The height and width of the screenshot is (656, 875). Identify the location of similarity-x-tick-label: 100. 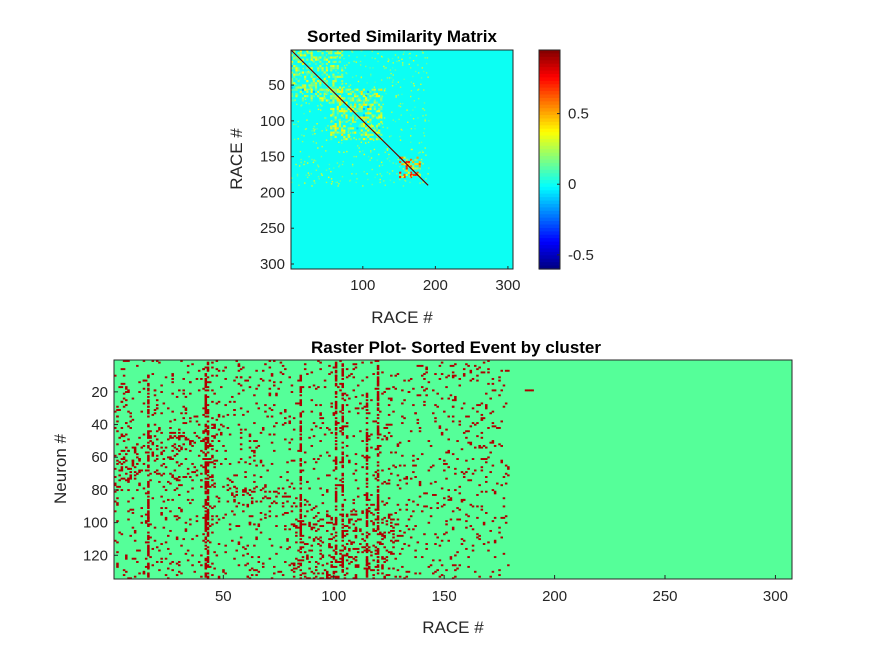
(362, 285).